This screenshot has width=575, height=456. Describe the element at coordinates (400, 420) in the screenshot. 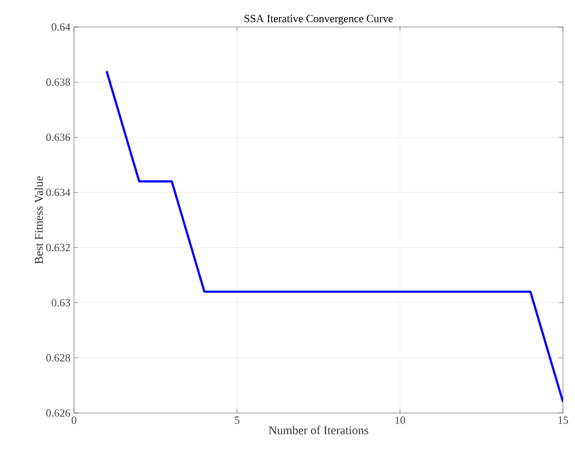

I see `x-tick-label: 10` at that location.